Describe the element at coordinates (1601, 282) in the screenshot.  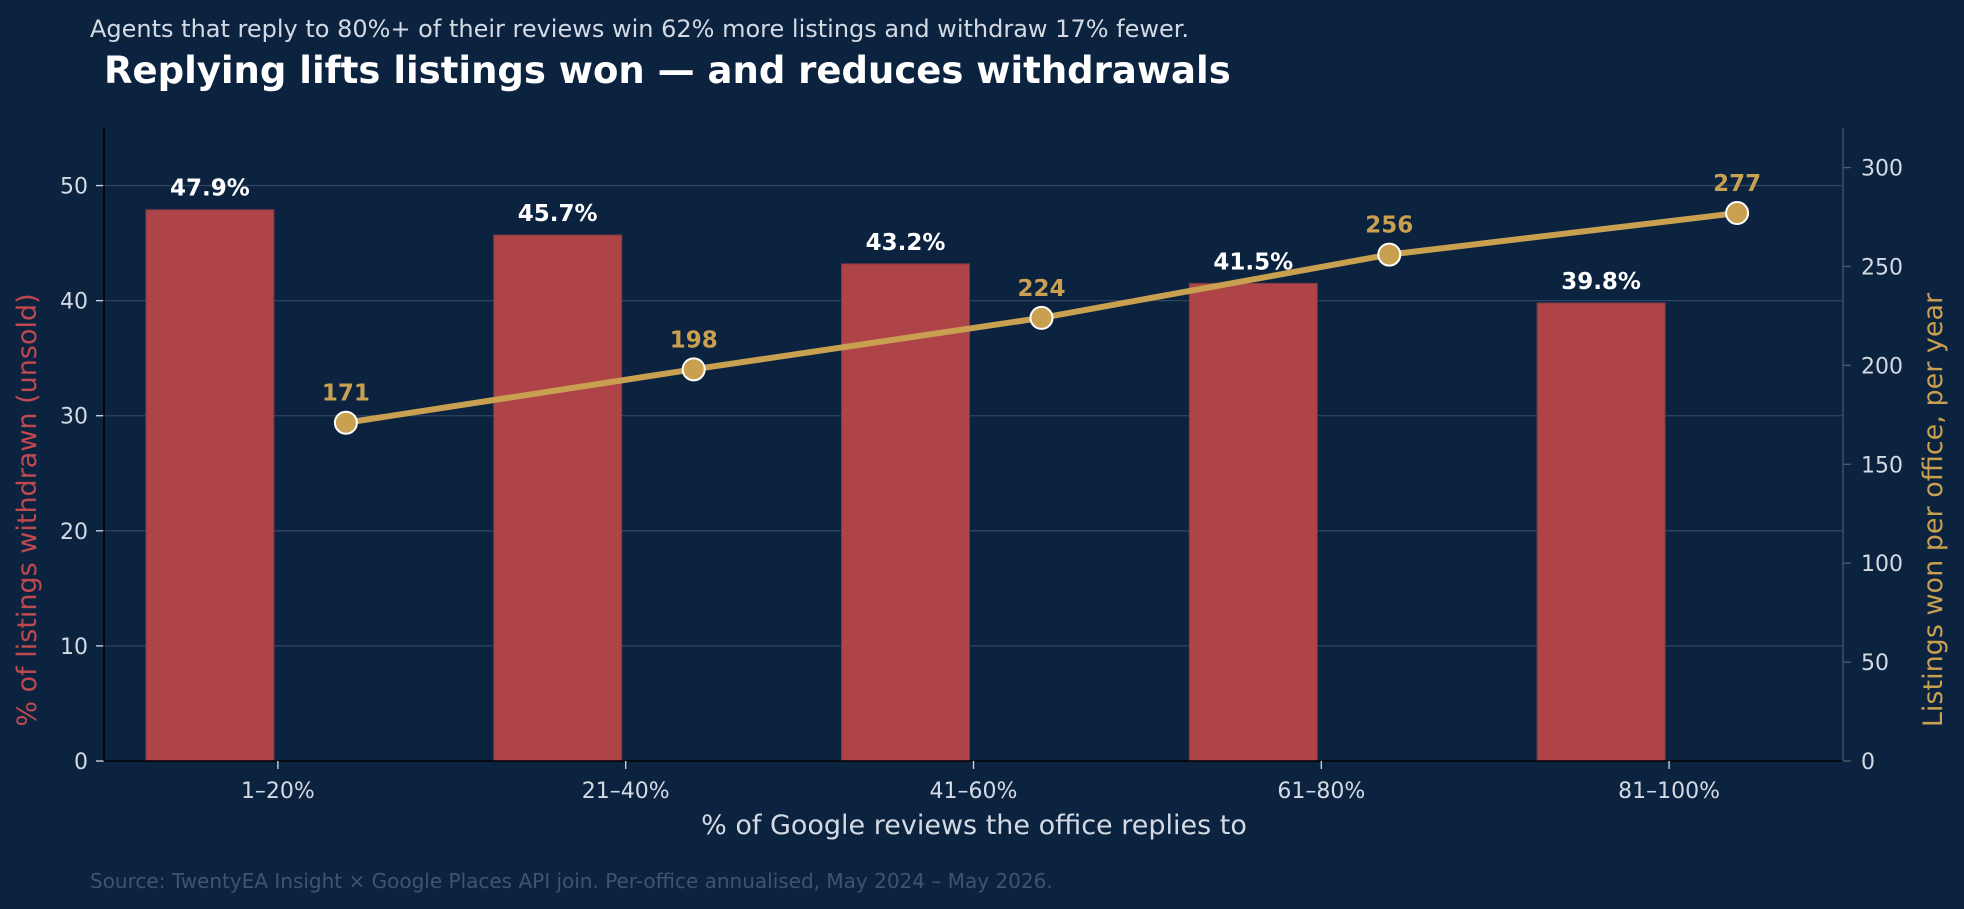
I see `bar-value-label: 39.8%` at that location.